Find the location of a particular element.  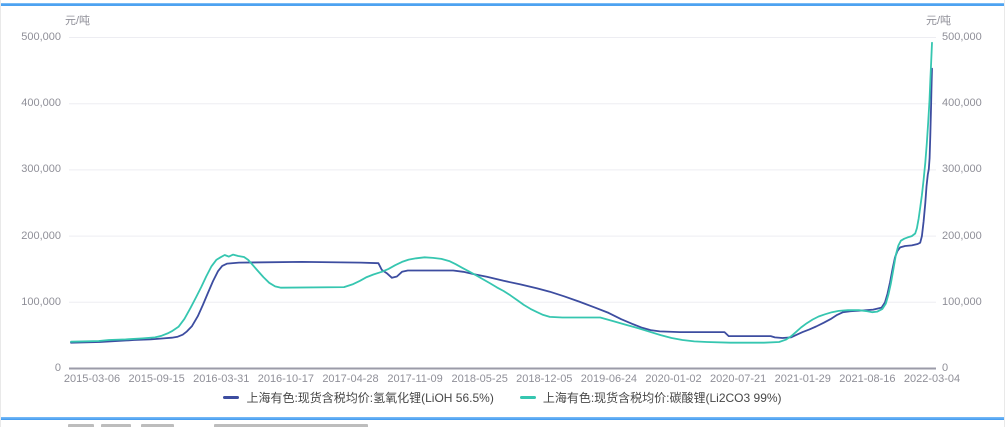

legend-label: 上海有色:现货含税均价:碳酸锂(Li2CO3 99%) is located at coordinates (662, 398).